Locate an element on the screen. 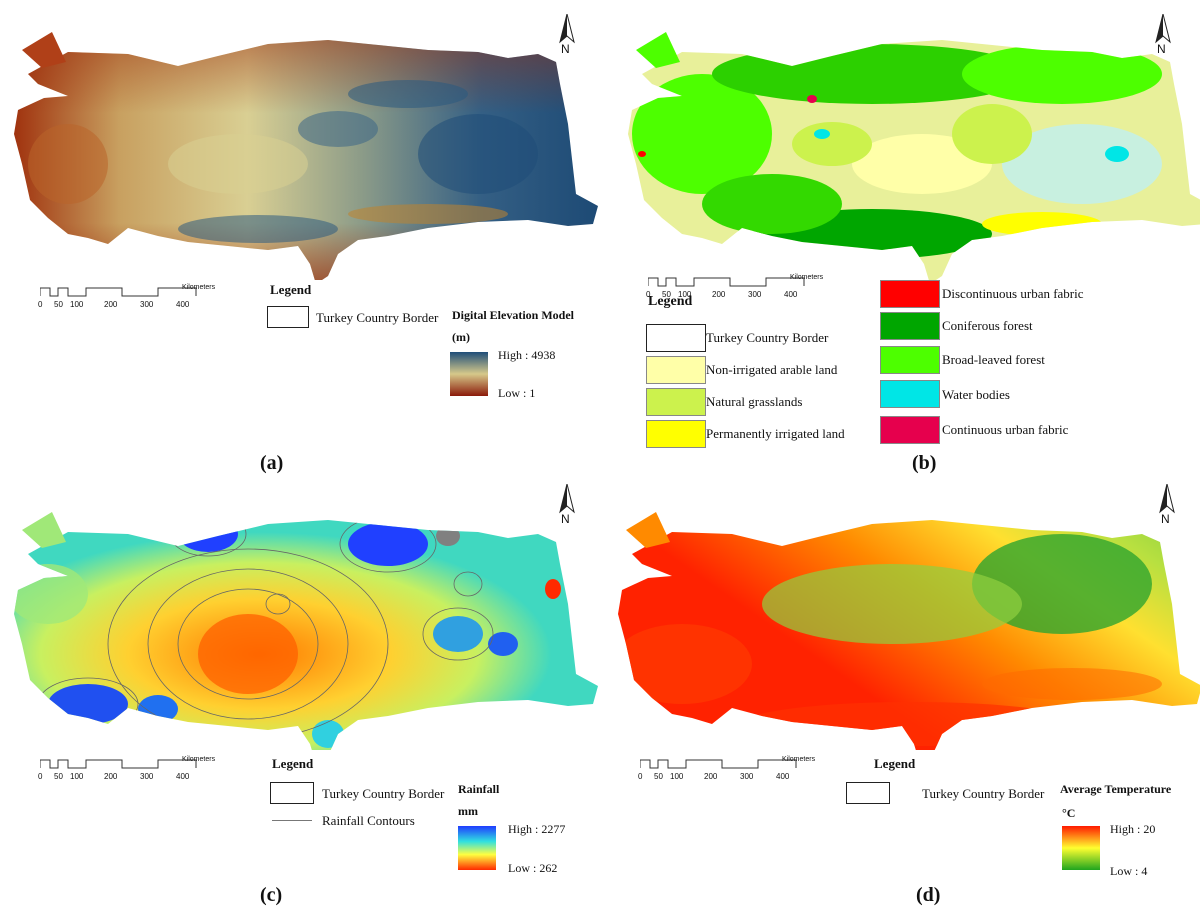 The width and height of the screenshot is (1200, 920). panel-label: (d) is located at coordinates (928, 895).